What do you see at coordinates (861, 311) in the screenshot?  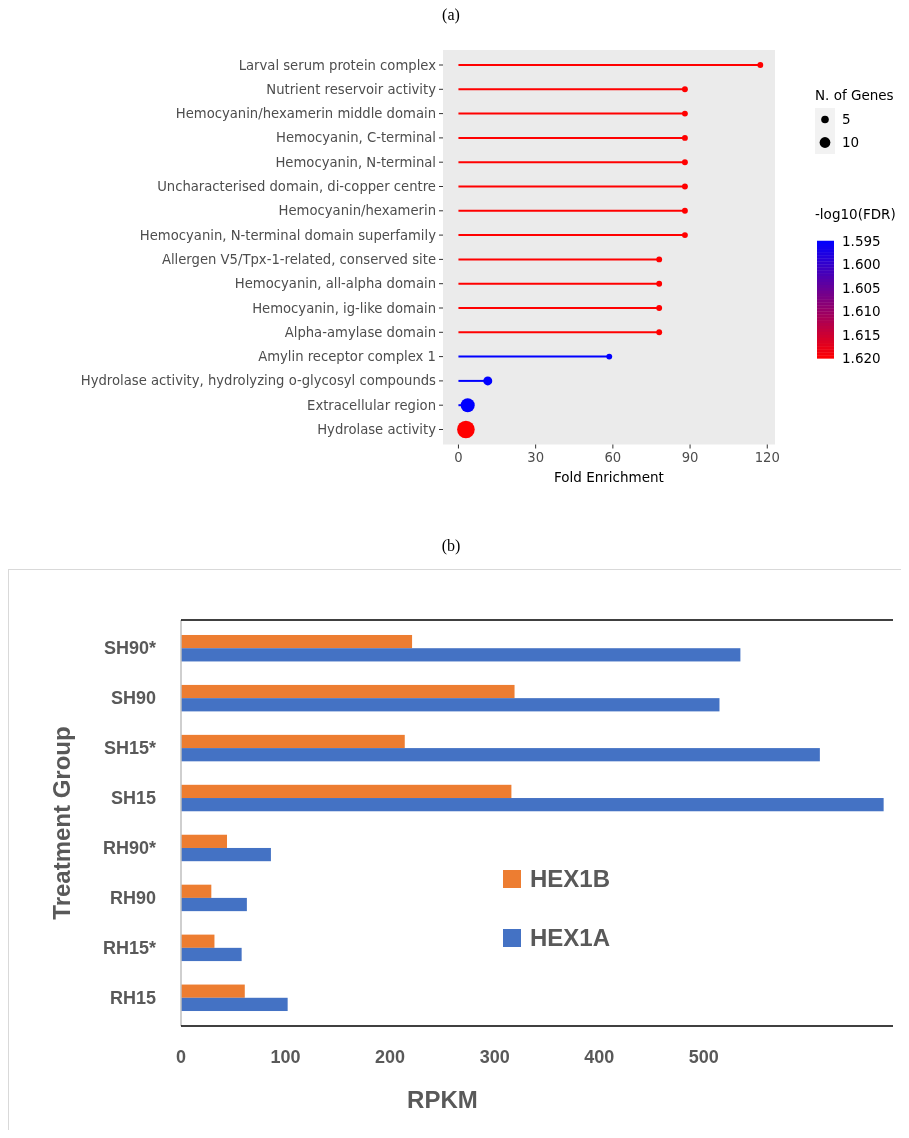 I see `color-bar-label: 1.610` at bounding box center [861, 311].